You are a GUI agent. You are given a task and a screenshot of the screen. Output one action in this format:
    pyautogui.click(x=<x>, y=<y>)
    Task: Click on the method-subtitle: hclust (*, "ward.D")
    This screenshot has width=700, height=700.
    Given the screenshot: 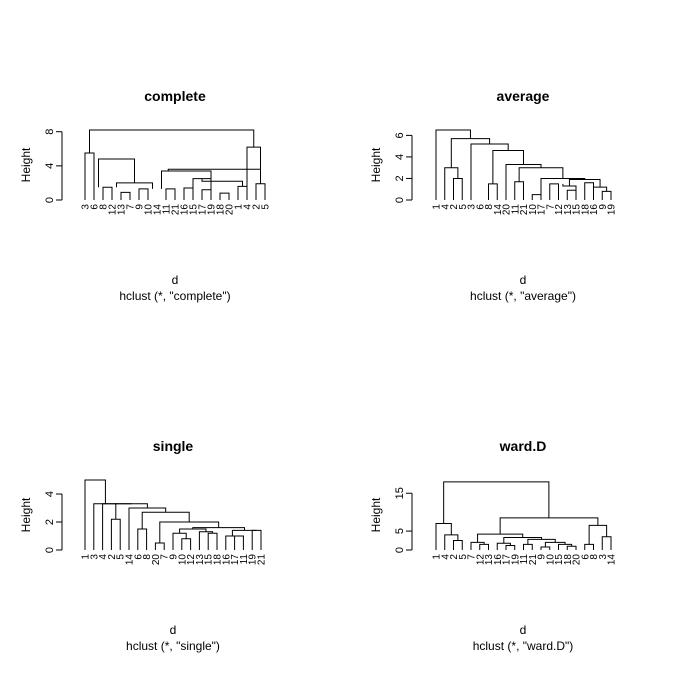 What is the action you would take?
    pyautogui.click(x=523, y=646)
    